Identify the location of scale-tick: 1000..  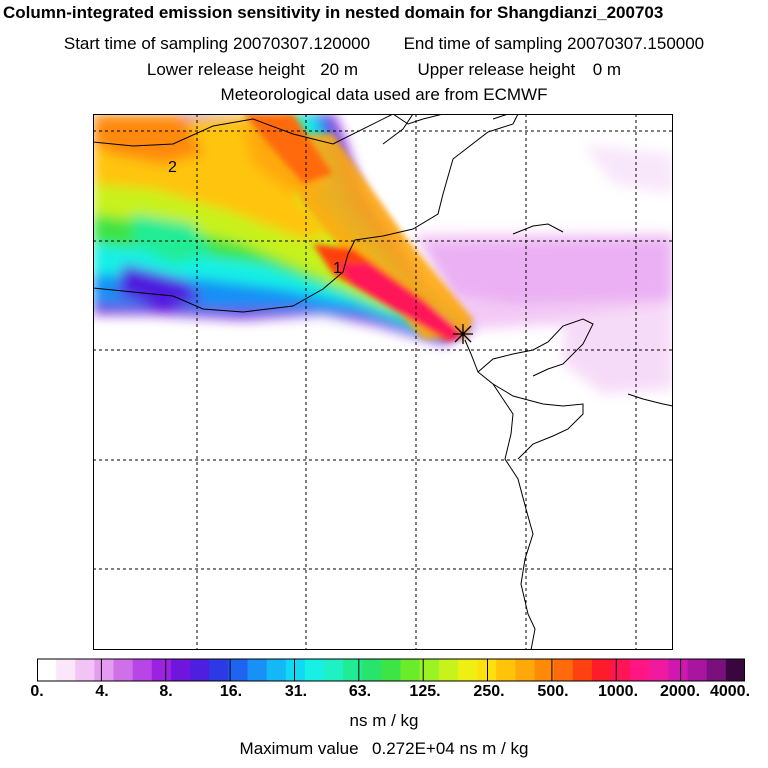
(618, 691).